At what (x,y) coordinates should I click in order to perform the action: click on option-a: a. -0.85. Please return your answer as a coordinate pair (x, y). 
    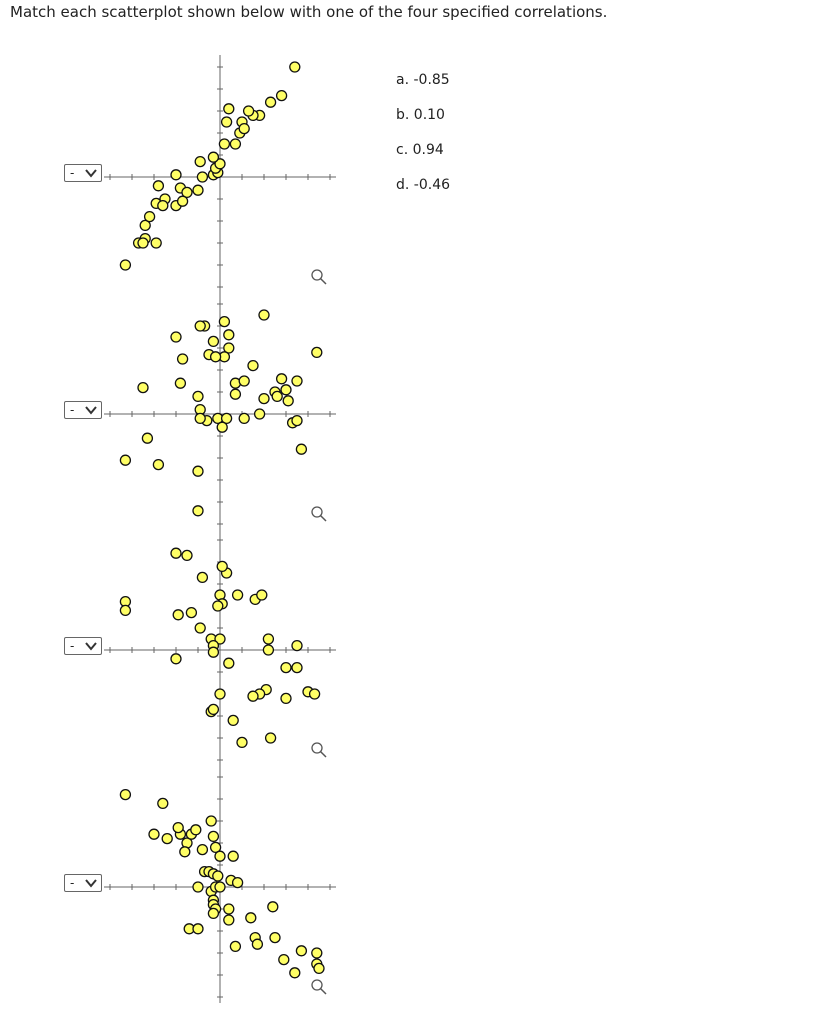
    Looking at the image, I should click on (423, 80).